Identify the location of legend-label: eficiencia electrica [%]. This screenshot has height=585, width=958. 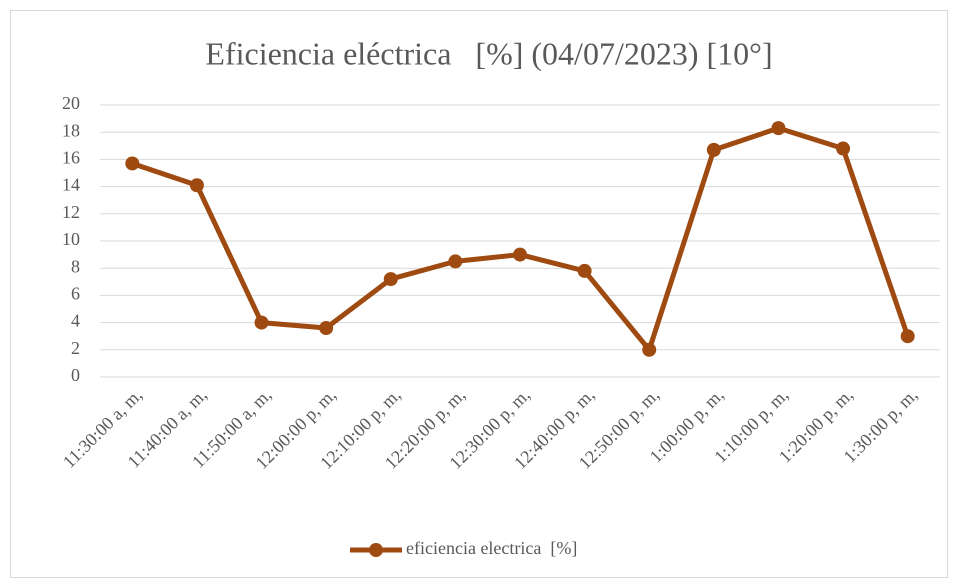
(491, 548).